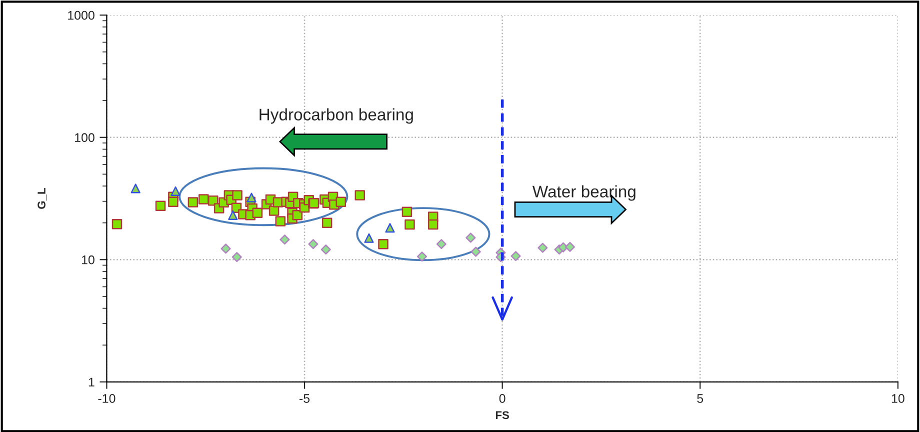  I want to click on x-tick-label: 5, so click(700, 398).